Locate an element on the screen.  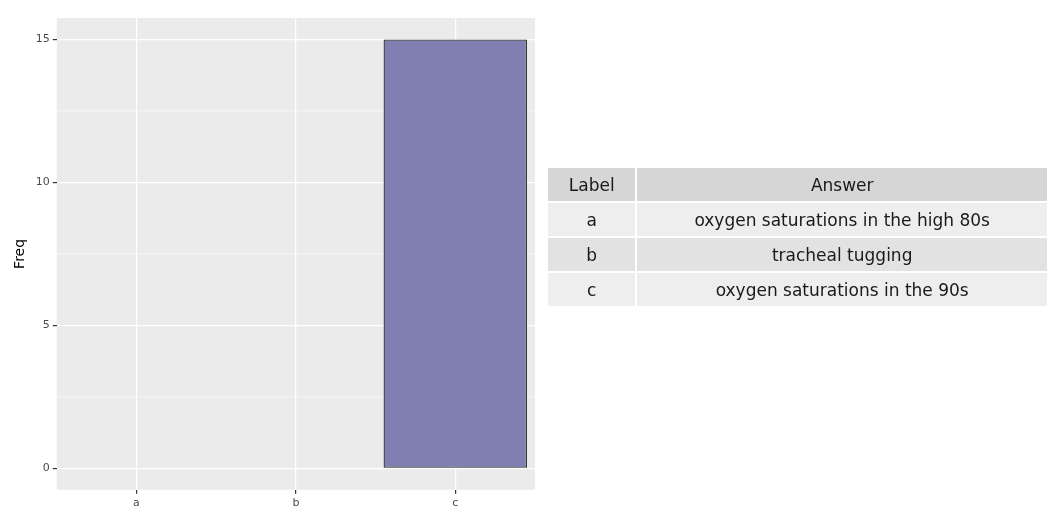
y-axis-title: Freq is located at coordinates (19, 253).